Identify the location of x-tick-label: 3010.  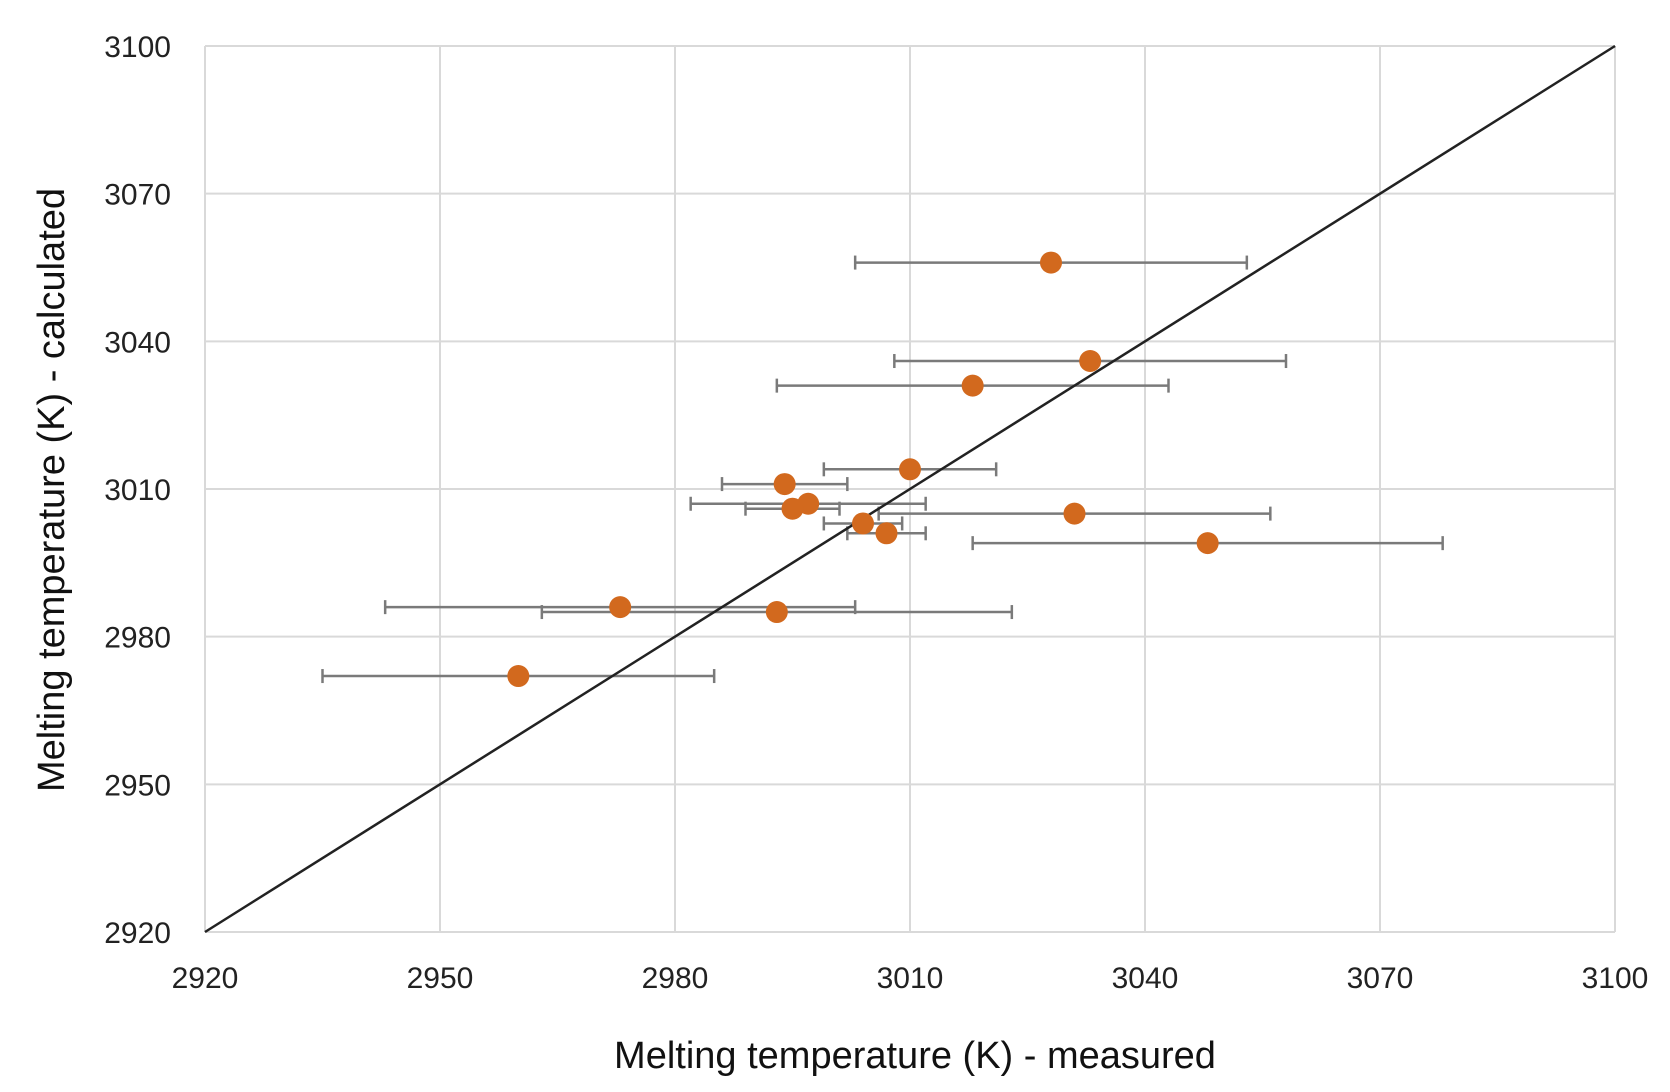
(910, 978).